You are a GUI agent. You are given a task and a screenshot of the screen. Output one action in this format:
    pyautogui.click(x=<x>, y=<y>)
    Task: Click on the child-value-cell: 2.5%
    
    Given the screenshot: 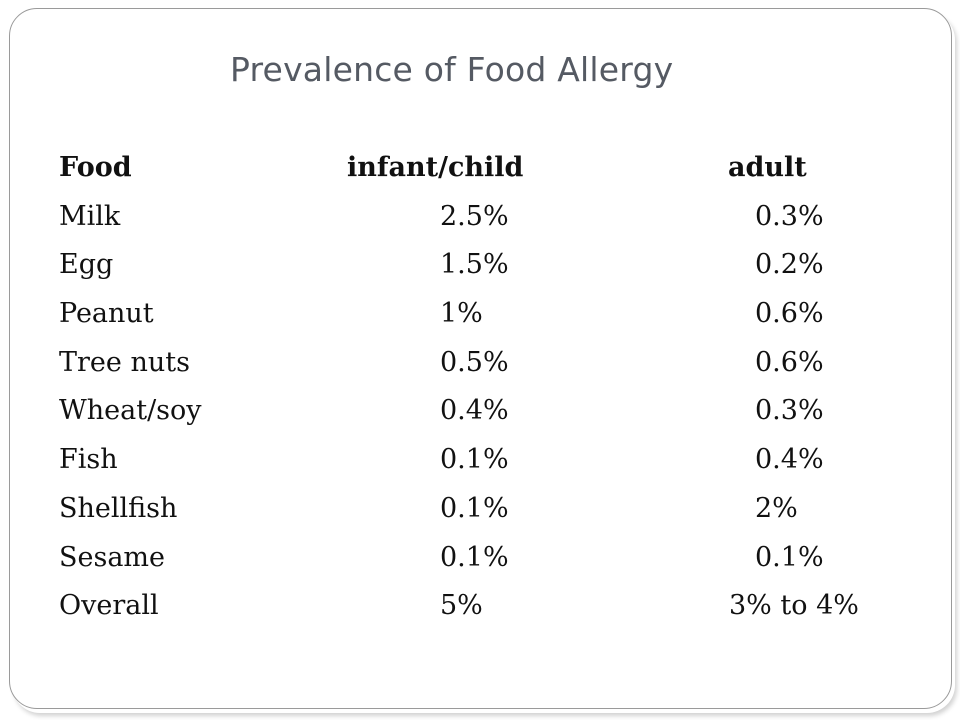 What is the action you would take?
    pyautogui.click(x=474, y=216)
    